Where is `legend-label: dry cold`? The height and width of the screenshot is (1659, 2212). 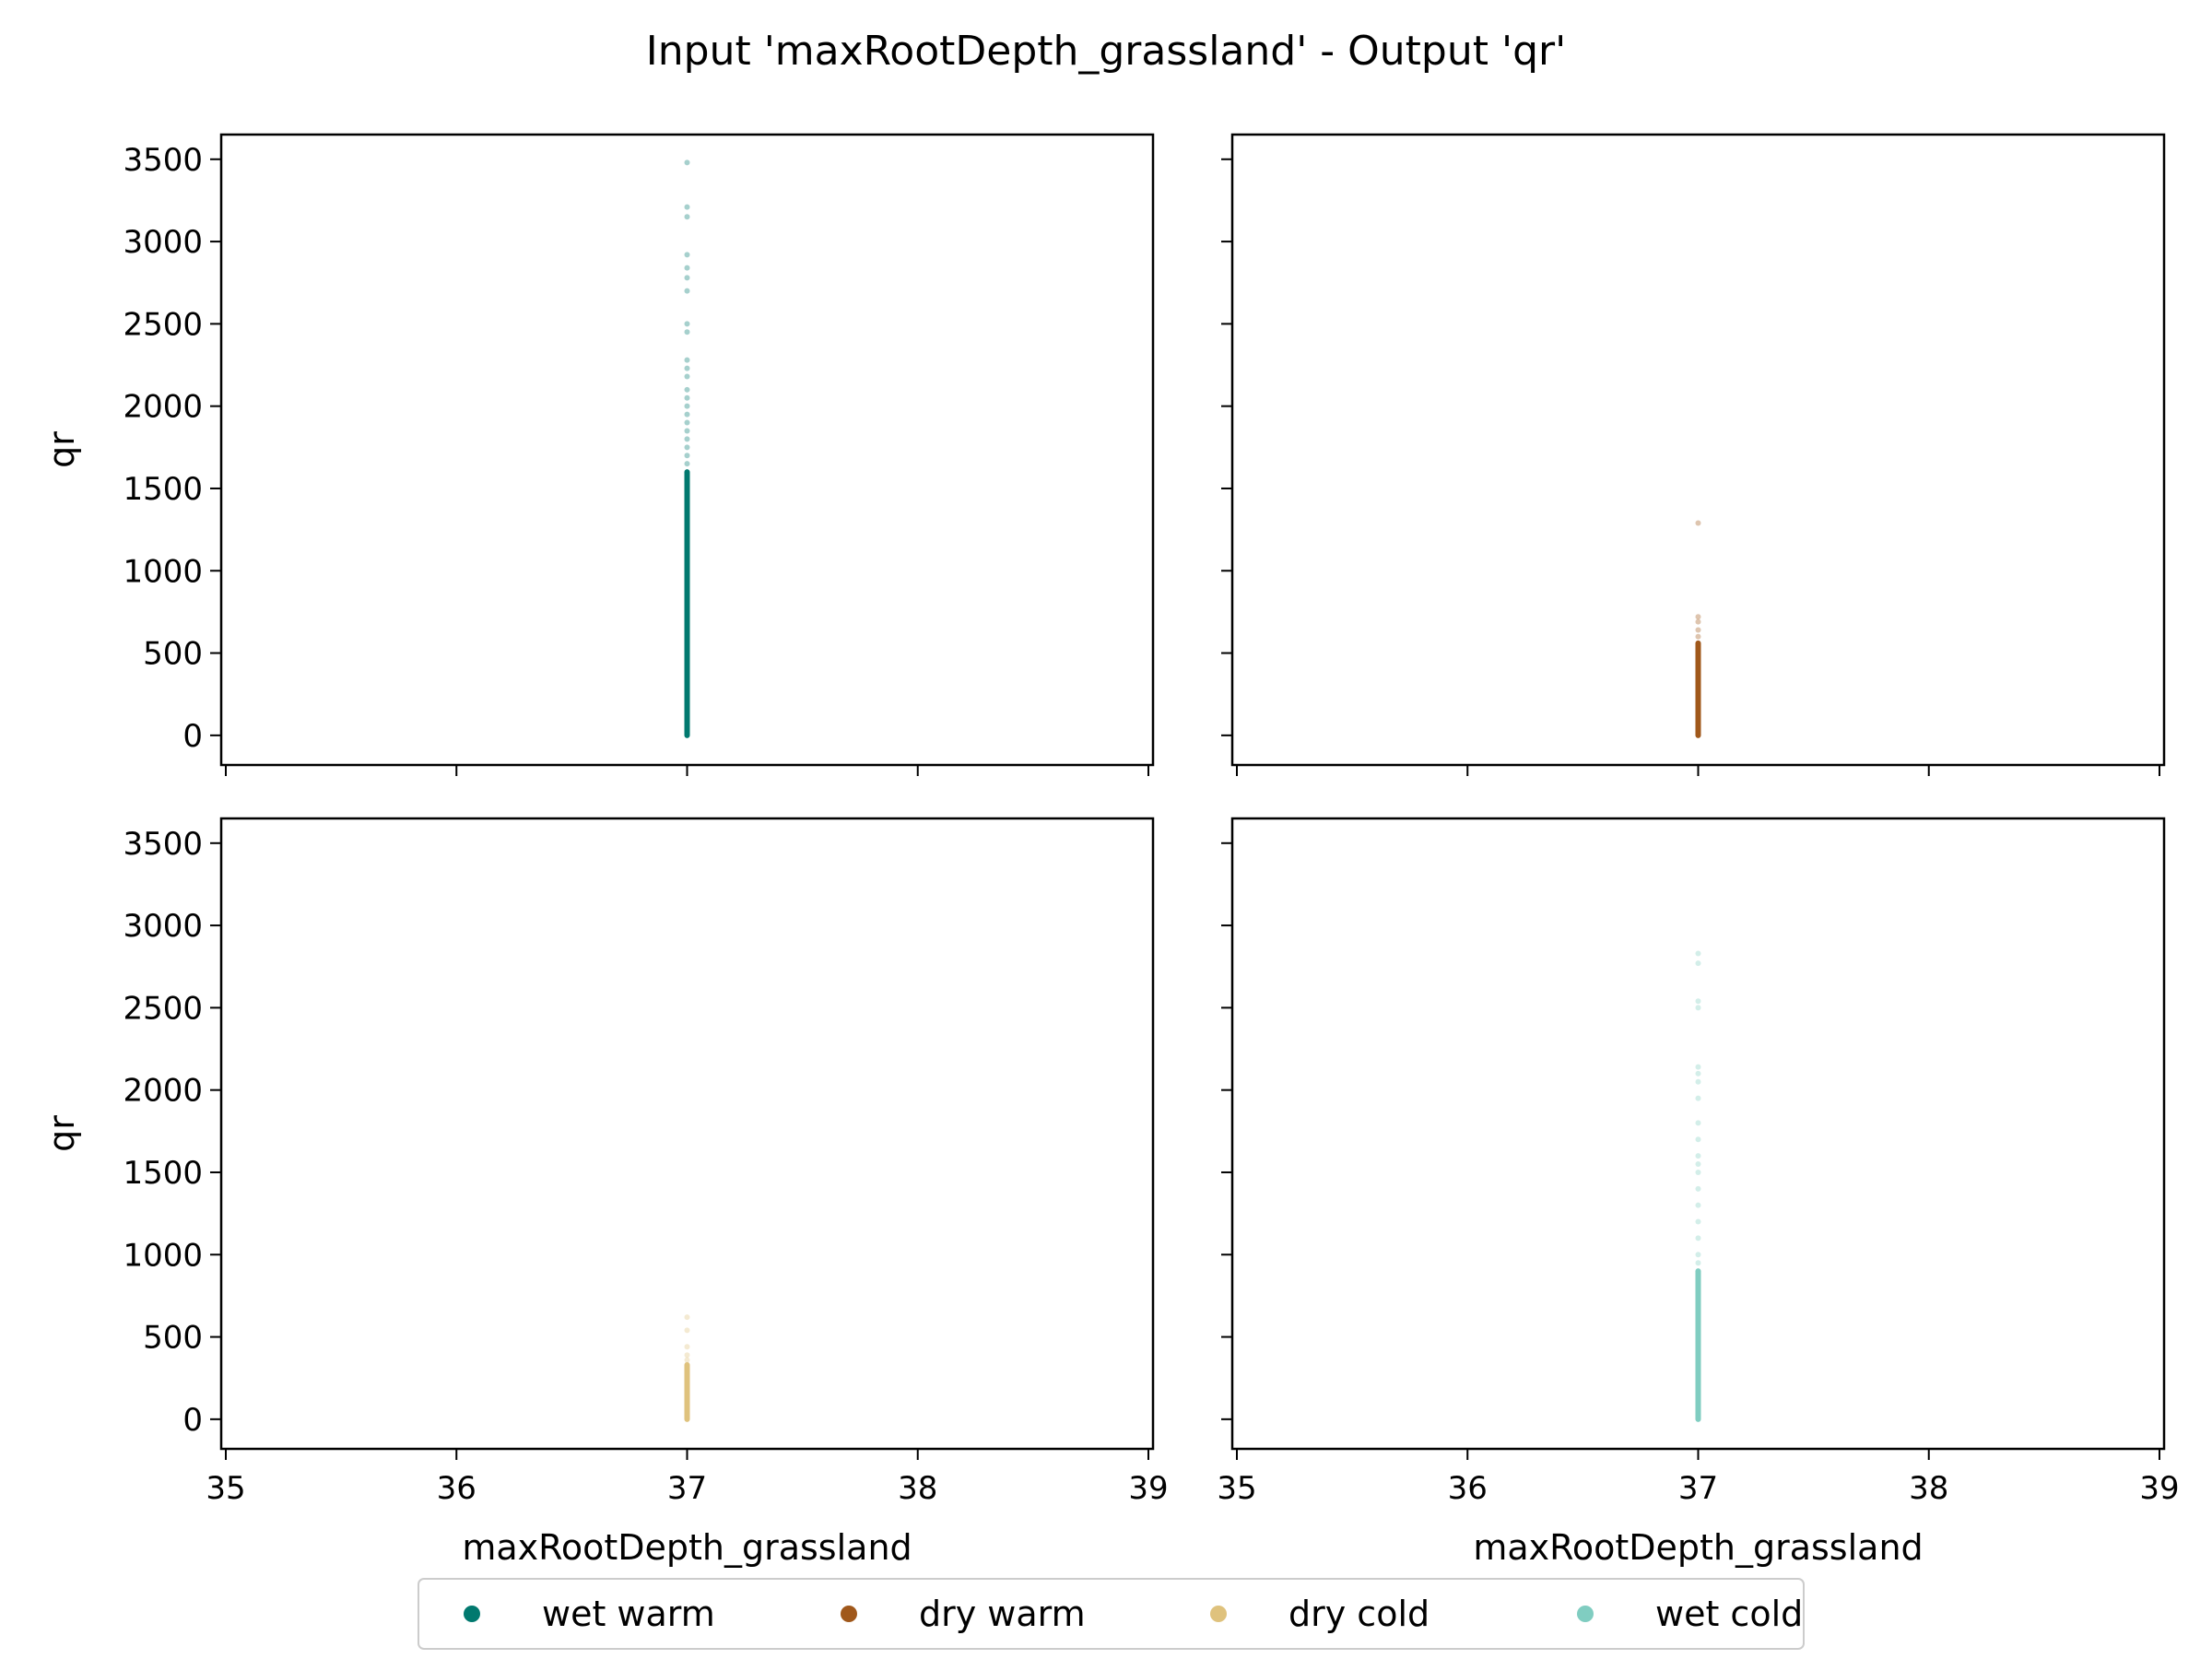 legend-label: dry cold is located at coordinates (1359, 1614).